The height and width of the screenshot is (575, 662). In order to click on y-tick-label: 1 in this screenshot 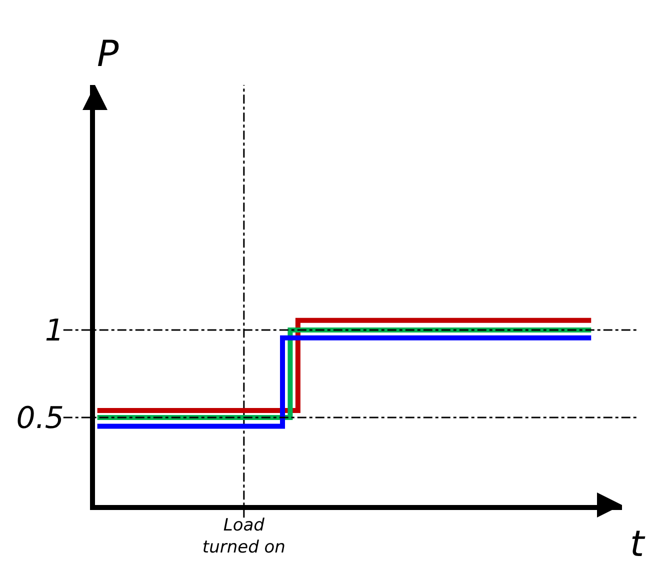, I will do `click(54, 331)`.